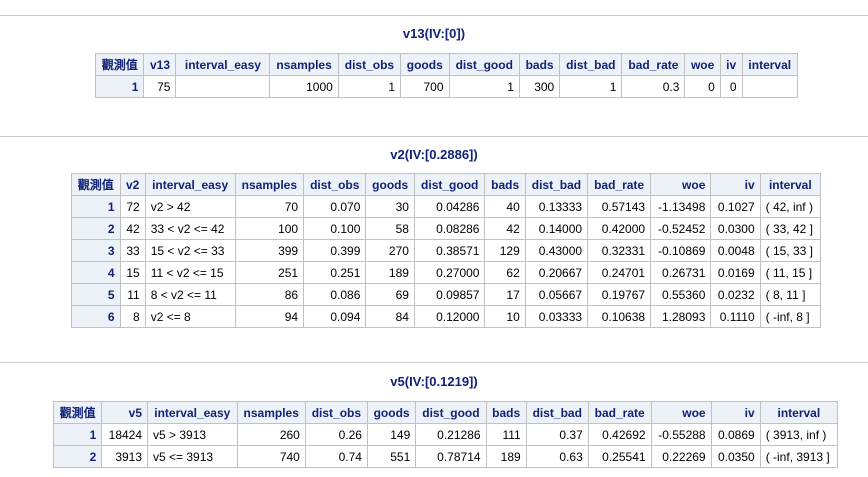 The width and height of the screenshot is (868, 477). What do you see at coordinates (190, 316) in the screenshot?
I see `table-cell: v2 <= 8` at bounding box center [190, 316].